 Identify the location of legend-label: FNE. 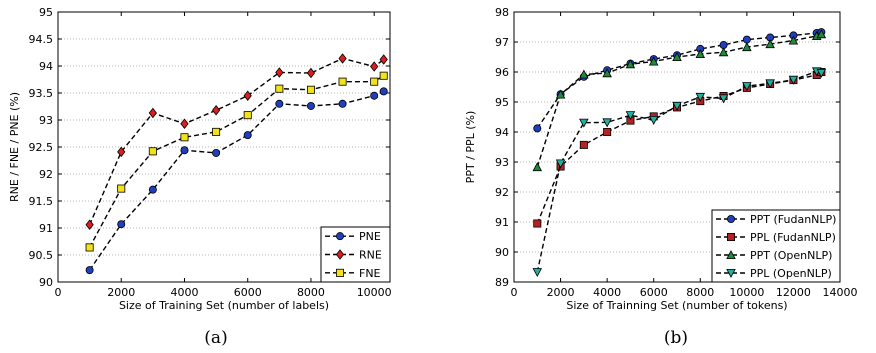
(370, 273).